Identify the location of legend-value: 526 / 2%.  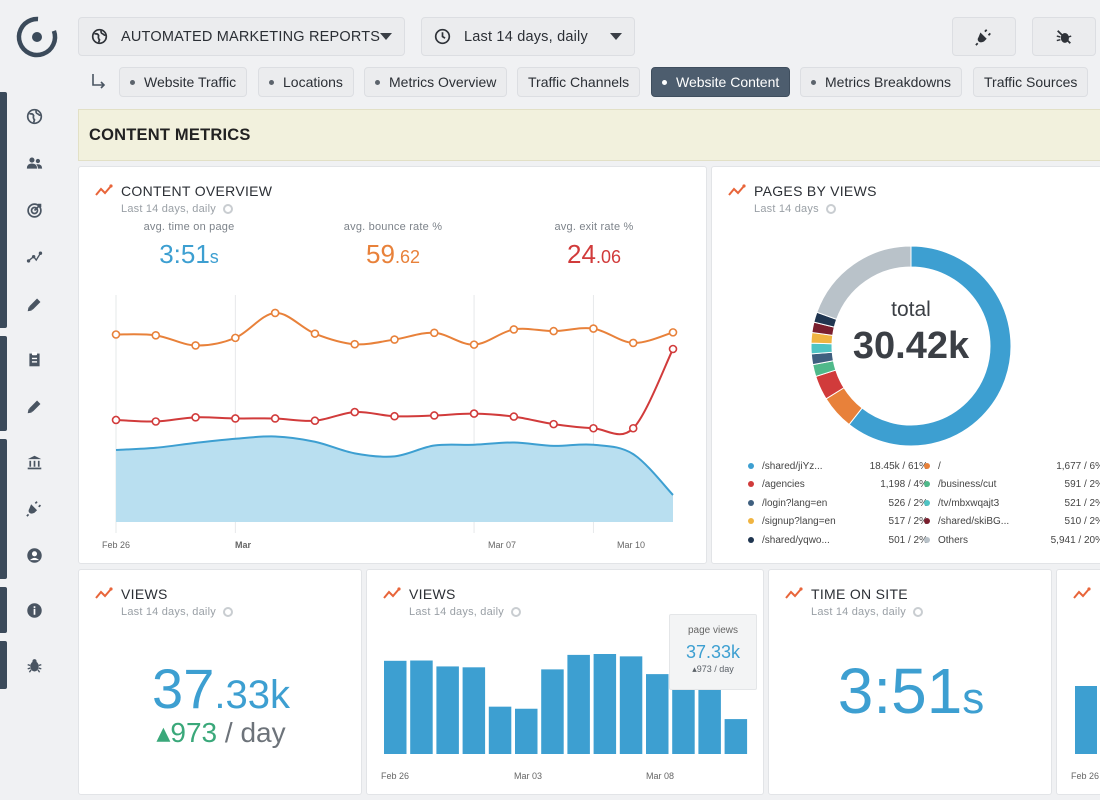
(908, 503).